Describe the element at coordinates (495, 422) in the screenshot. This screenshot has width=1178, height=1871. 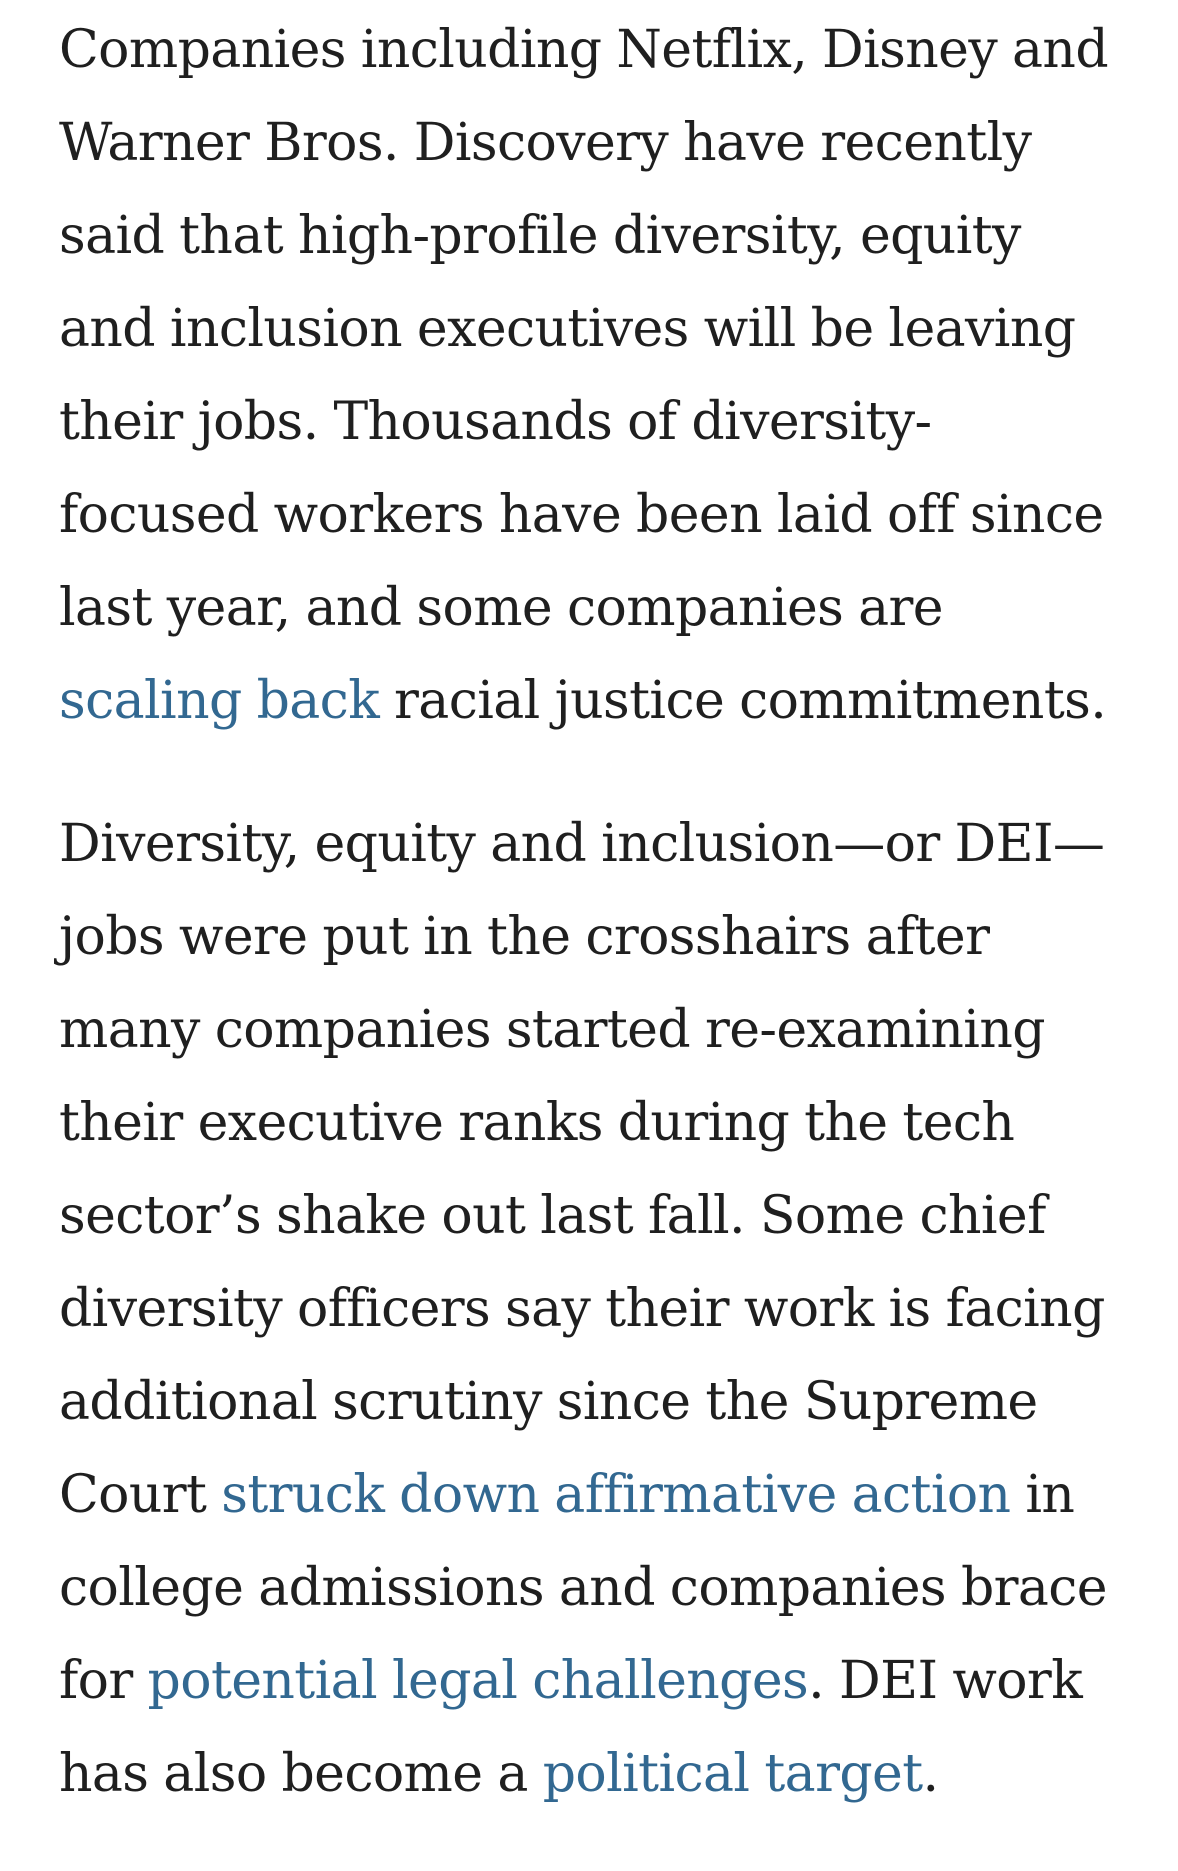
I see `text-segment: their jobs. Thousands of diversity-` at that location.